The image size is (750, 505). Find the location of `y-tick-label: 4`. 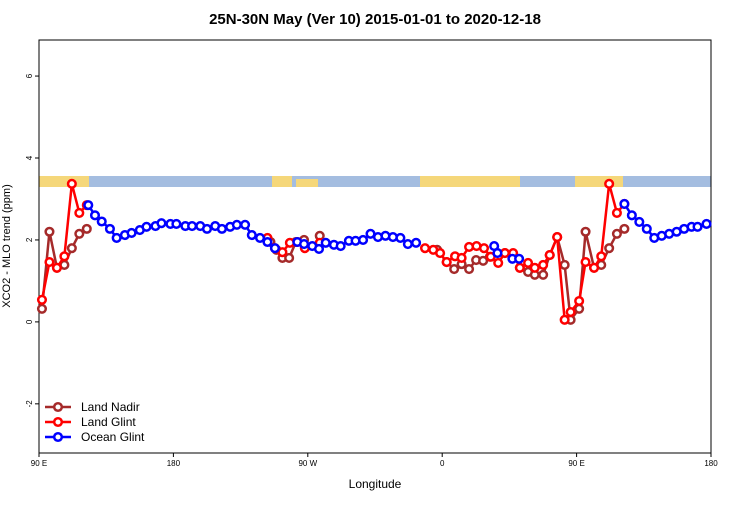

y-tick-label: 4 is located at coordinates (29, 157).